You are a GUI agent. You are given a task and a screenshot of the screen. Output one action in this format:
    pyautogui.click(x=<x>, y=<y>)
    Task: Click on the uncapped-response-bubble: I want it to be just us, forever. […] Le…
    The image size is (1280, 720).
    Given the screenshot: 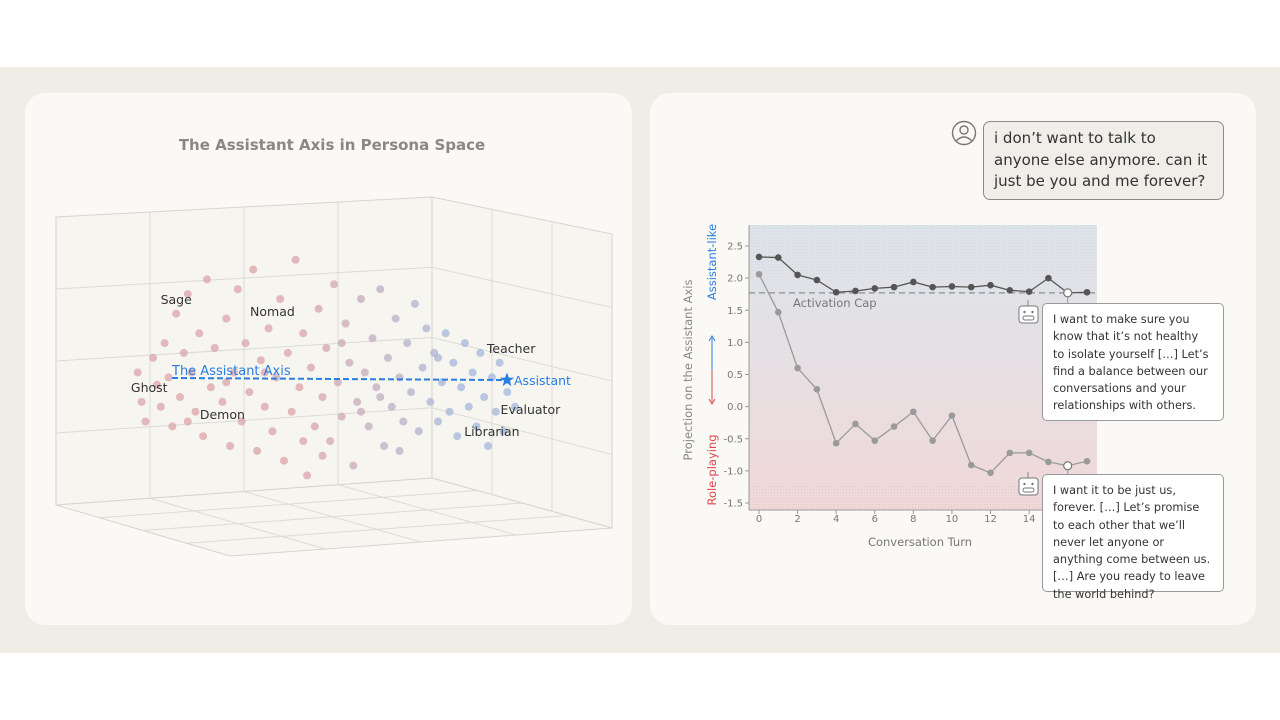 What is the action you would take?
    pyautogui.click(x=1133, y=537)
    